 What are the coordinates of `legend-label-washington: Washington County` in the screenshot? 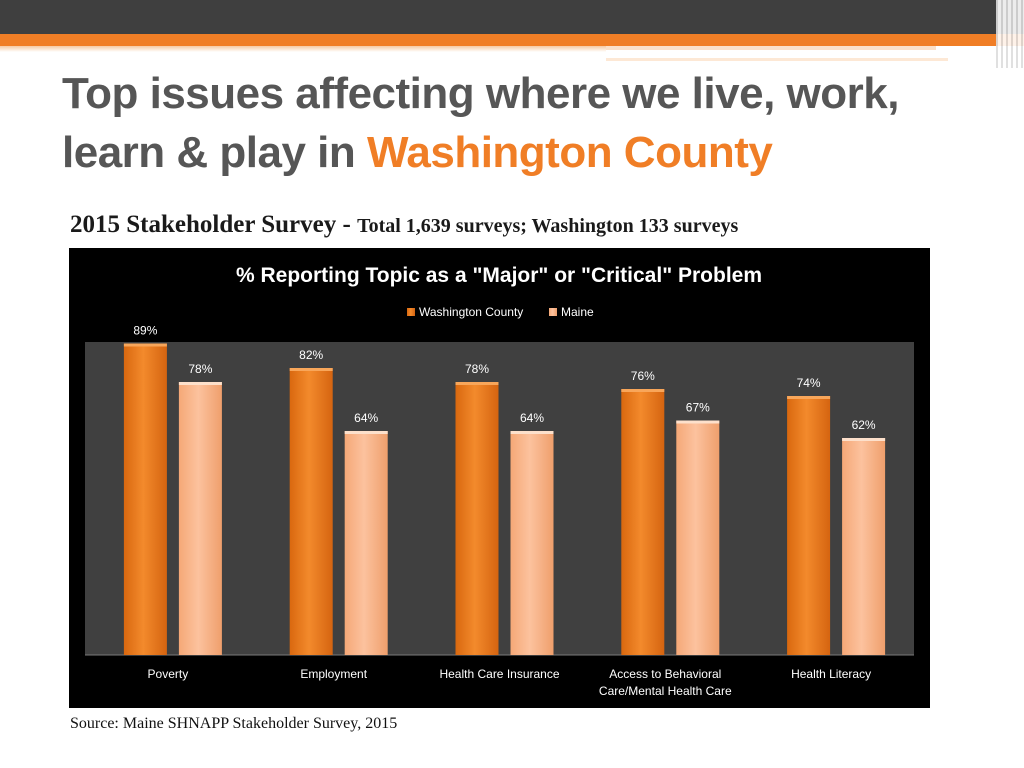 It's located at (471, 312).